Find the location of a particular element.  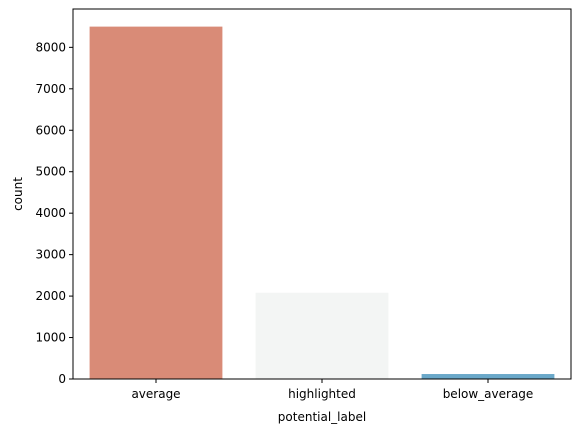

y-tick-label: 1000 is located at coordinates (50, 338).